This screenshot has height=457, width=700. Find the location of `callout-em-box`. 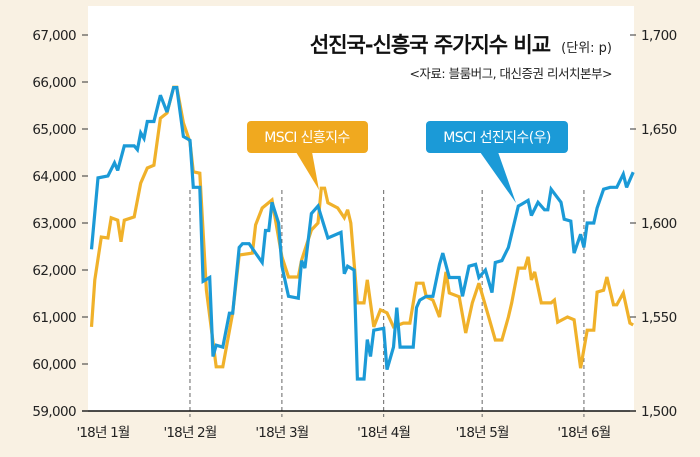

callout-em-box is located at coordinates (307, 137).